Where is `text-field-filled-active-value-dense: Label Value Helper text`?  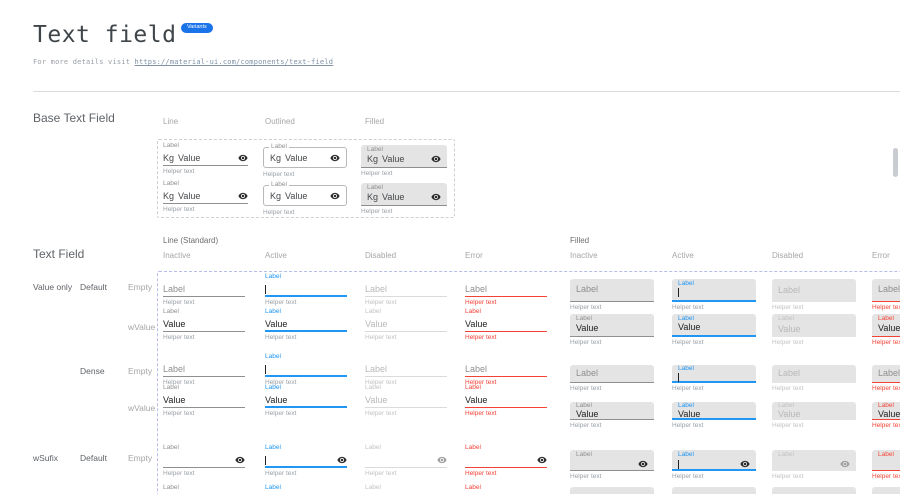
text-field-filled-active-value-dense: Label Value Helper text is located at coordinates (714, 416).